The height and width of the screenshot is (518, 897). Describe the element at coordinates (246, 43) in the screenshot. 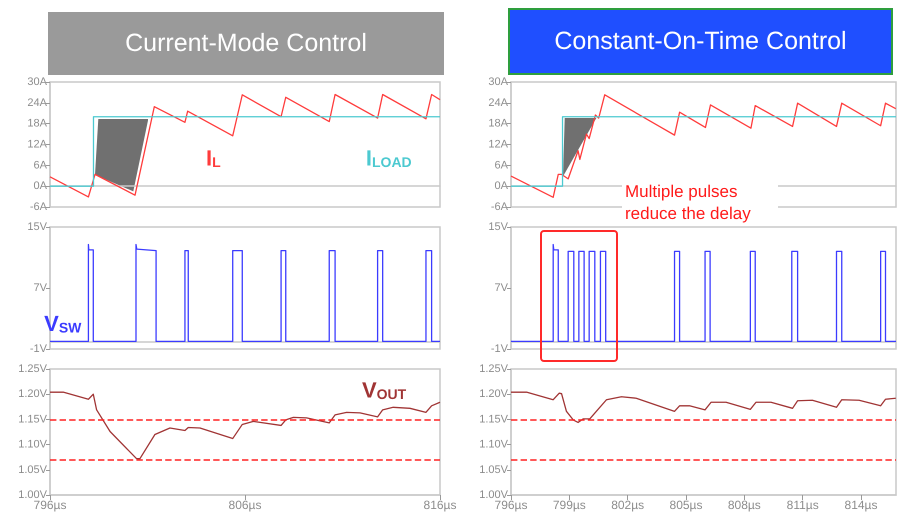

I see `chart-title: Current-Mode Control` at that location.